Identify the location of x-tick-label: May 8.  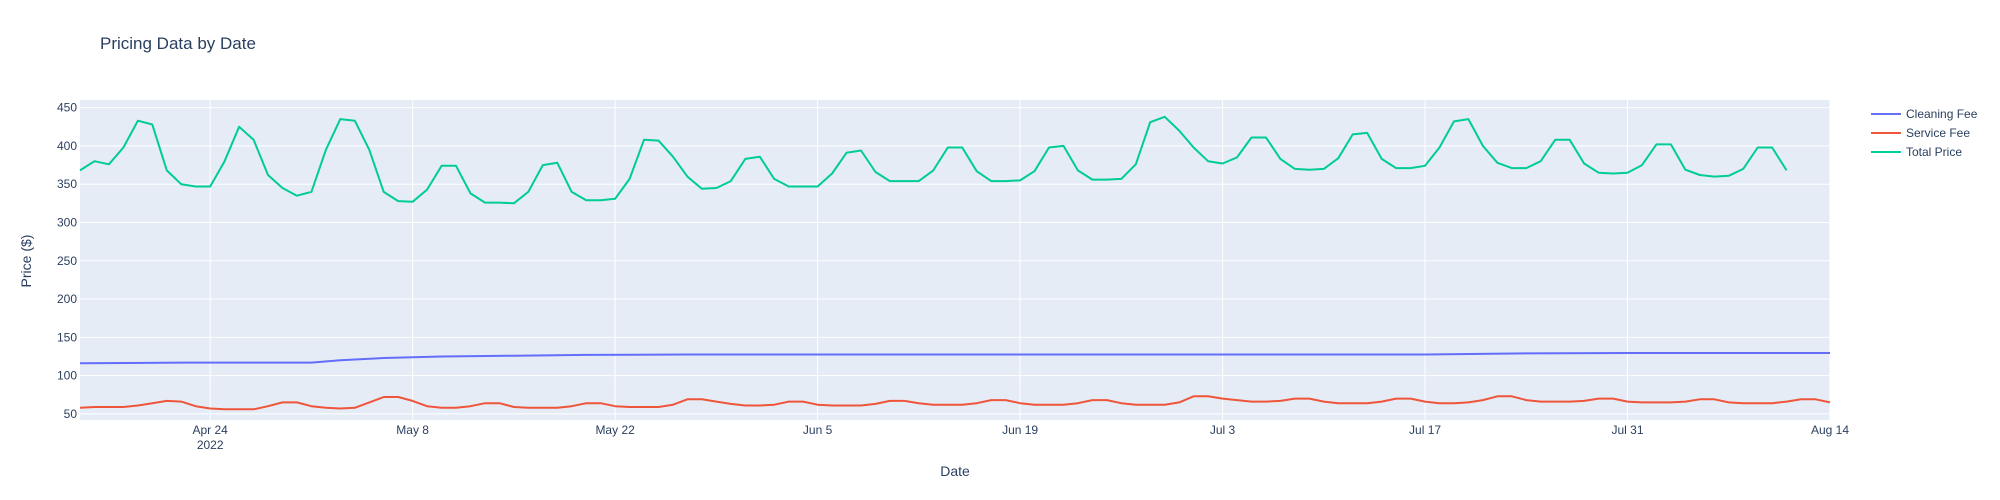
(412, 430).